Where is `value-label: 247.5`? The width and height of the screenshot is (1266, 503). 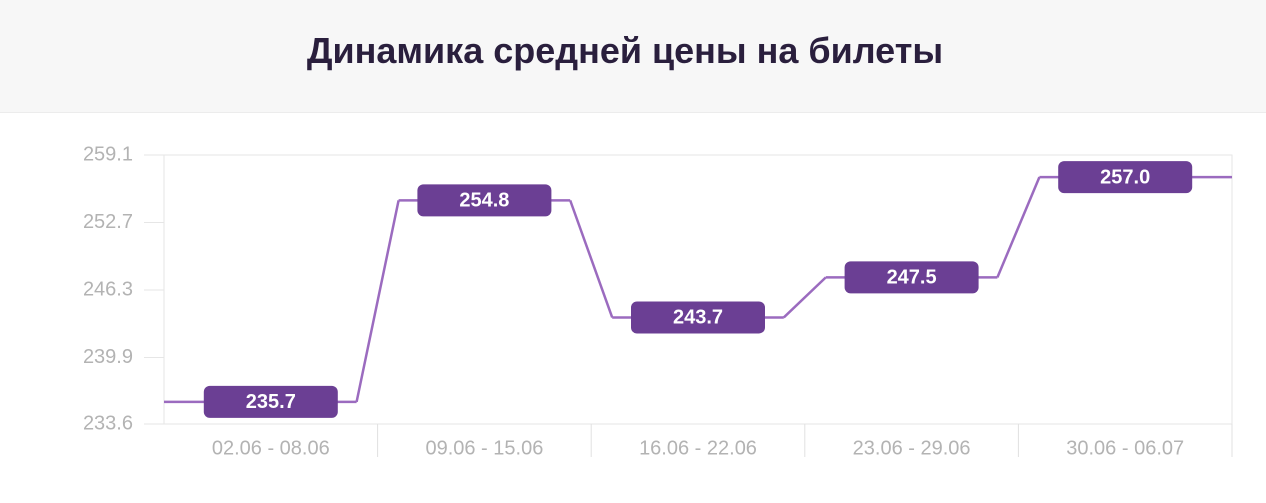 value-label: 247.5 is located at coordinates (912, 278).